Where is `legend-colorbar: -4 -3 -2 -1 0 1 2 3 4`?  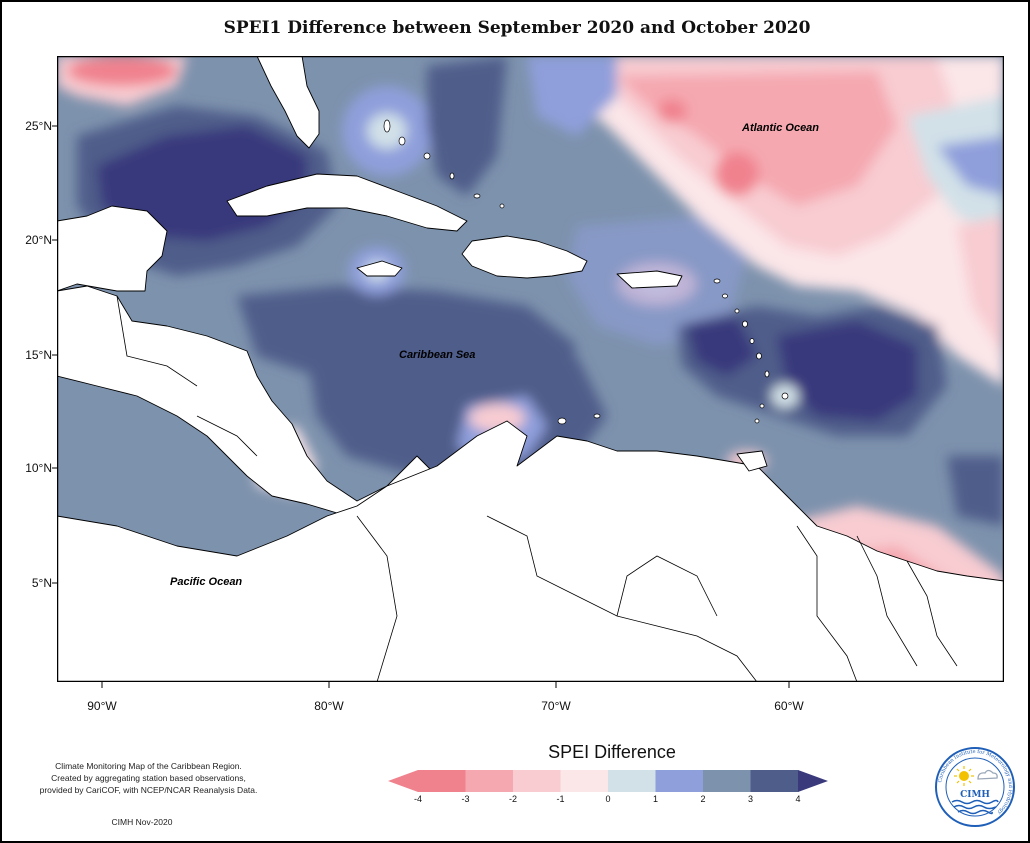 legend-colorbar: -4 -3 -2 -1 0 1 2 3 4 is located at coordinates (608, 787).